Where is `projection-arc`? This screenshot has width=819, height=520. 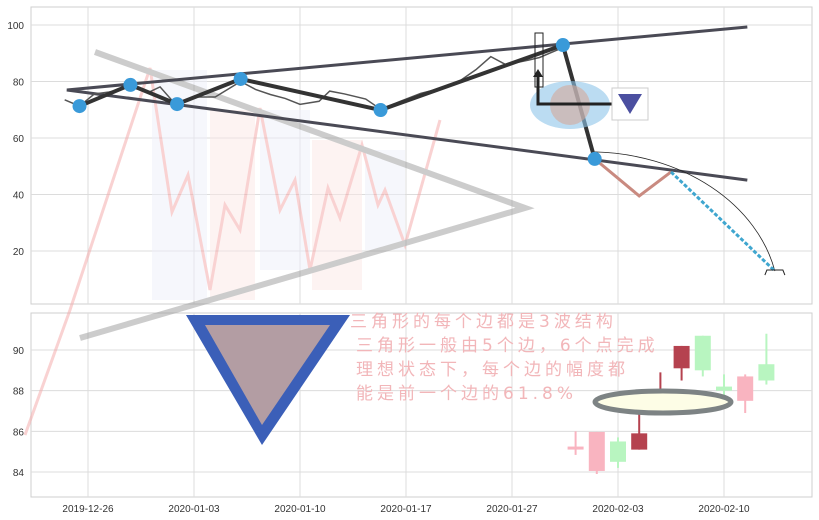 projection-arc is located at coordinates (685, 211).